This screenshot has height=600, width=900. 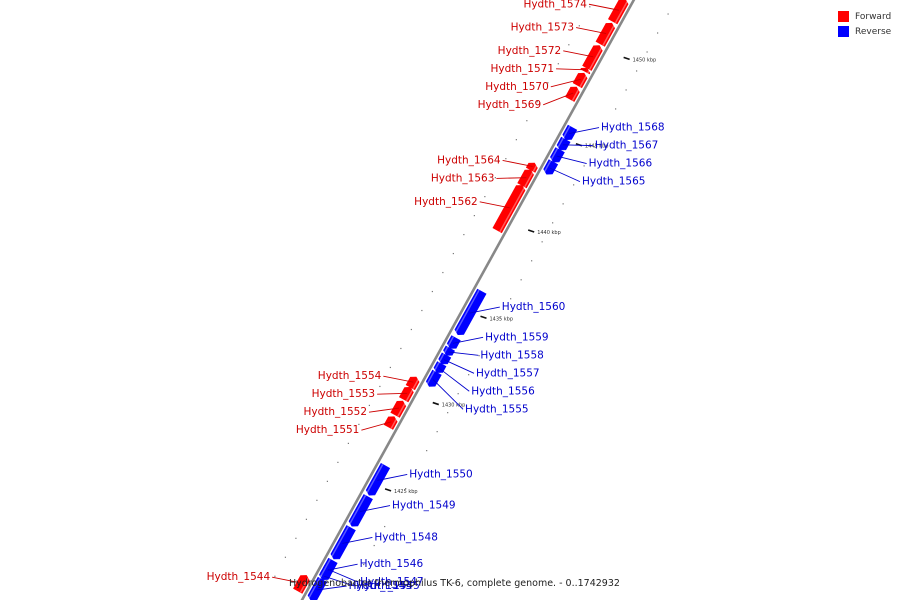 I want to click on gene-label: Hydth_1564, so click(x=469, y=160).